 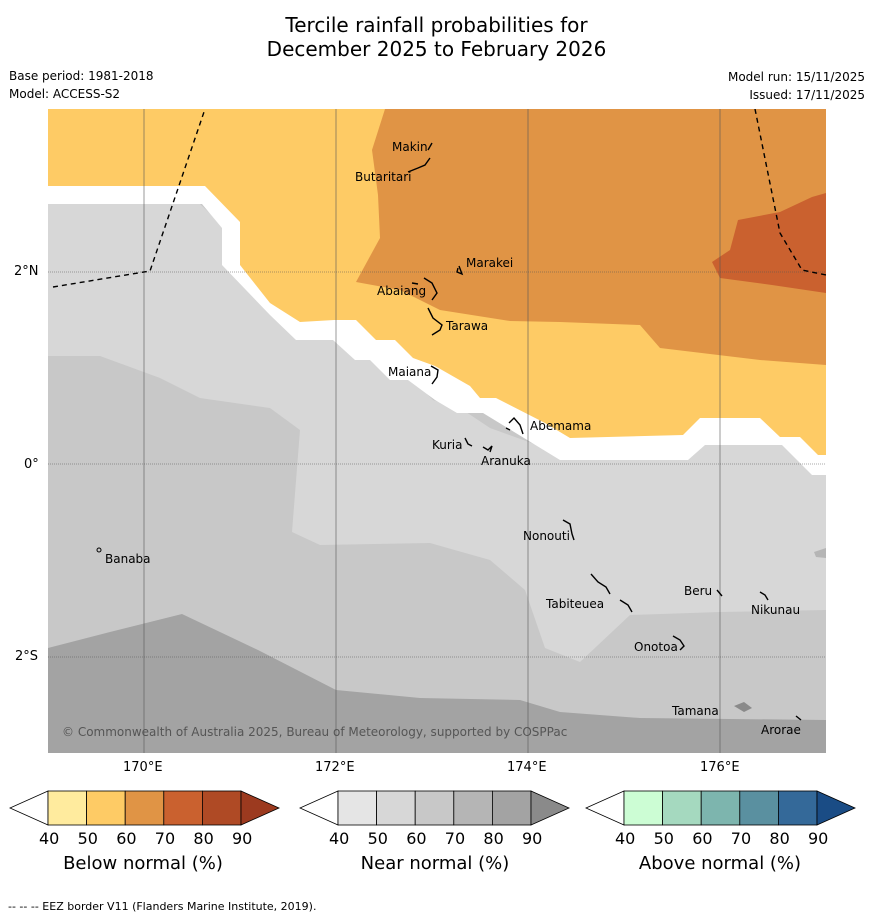 I want to click on label-onotoa: Onotoa, so click(x=656, y=647).